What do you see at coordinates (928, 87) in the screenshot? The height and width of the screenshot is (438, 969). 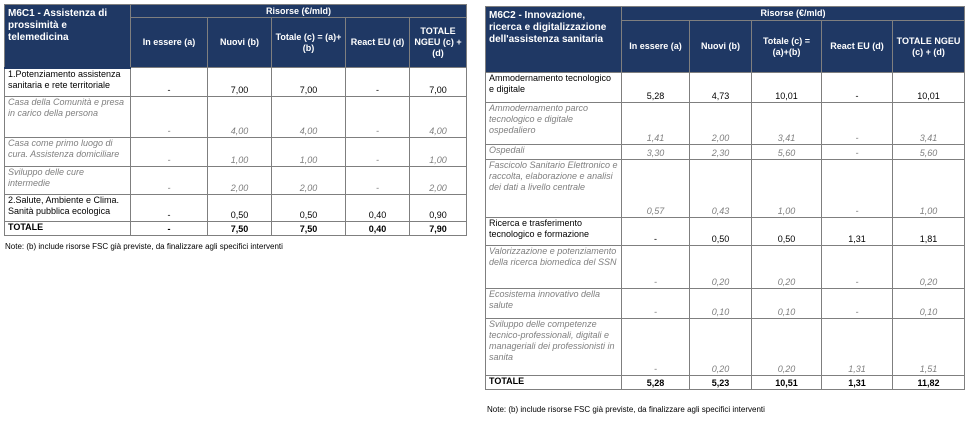 I see `cell-e: 10,01` at bounding box center [928, 87].